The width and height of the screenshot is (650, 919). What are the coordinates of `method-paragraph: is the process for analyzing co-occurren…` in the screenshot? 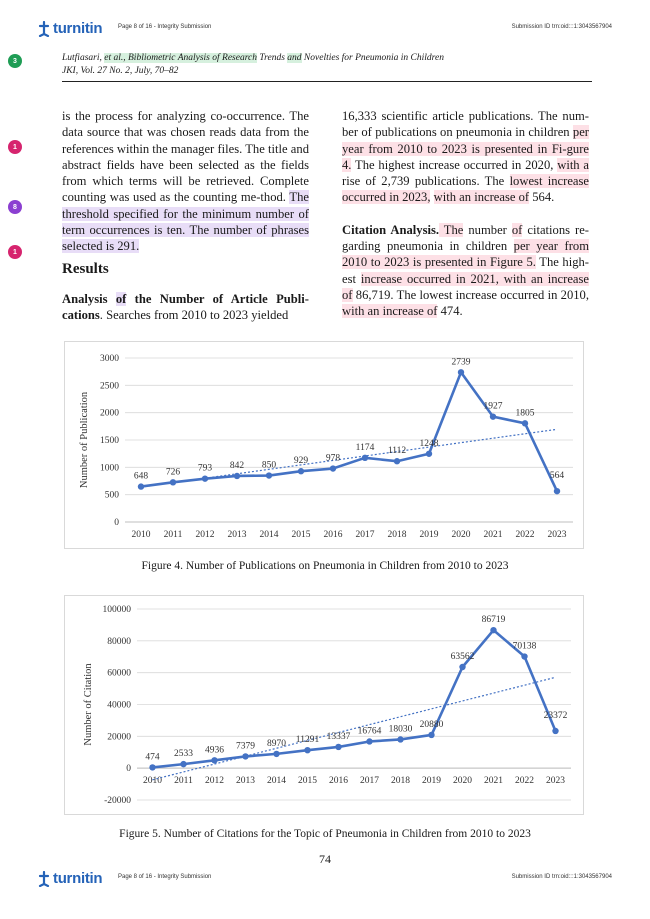 It's located at (185, 181).